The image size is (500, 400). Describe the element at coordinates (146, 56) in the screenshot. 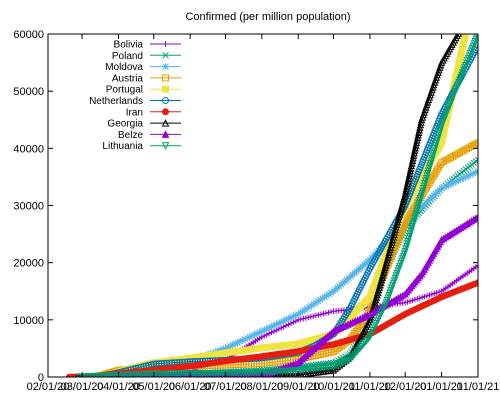

I see `legend-item: Poland` at that location.